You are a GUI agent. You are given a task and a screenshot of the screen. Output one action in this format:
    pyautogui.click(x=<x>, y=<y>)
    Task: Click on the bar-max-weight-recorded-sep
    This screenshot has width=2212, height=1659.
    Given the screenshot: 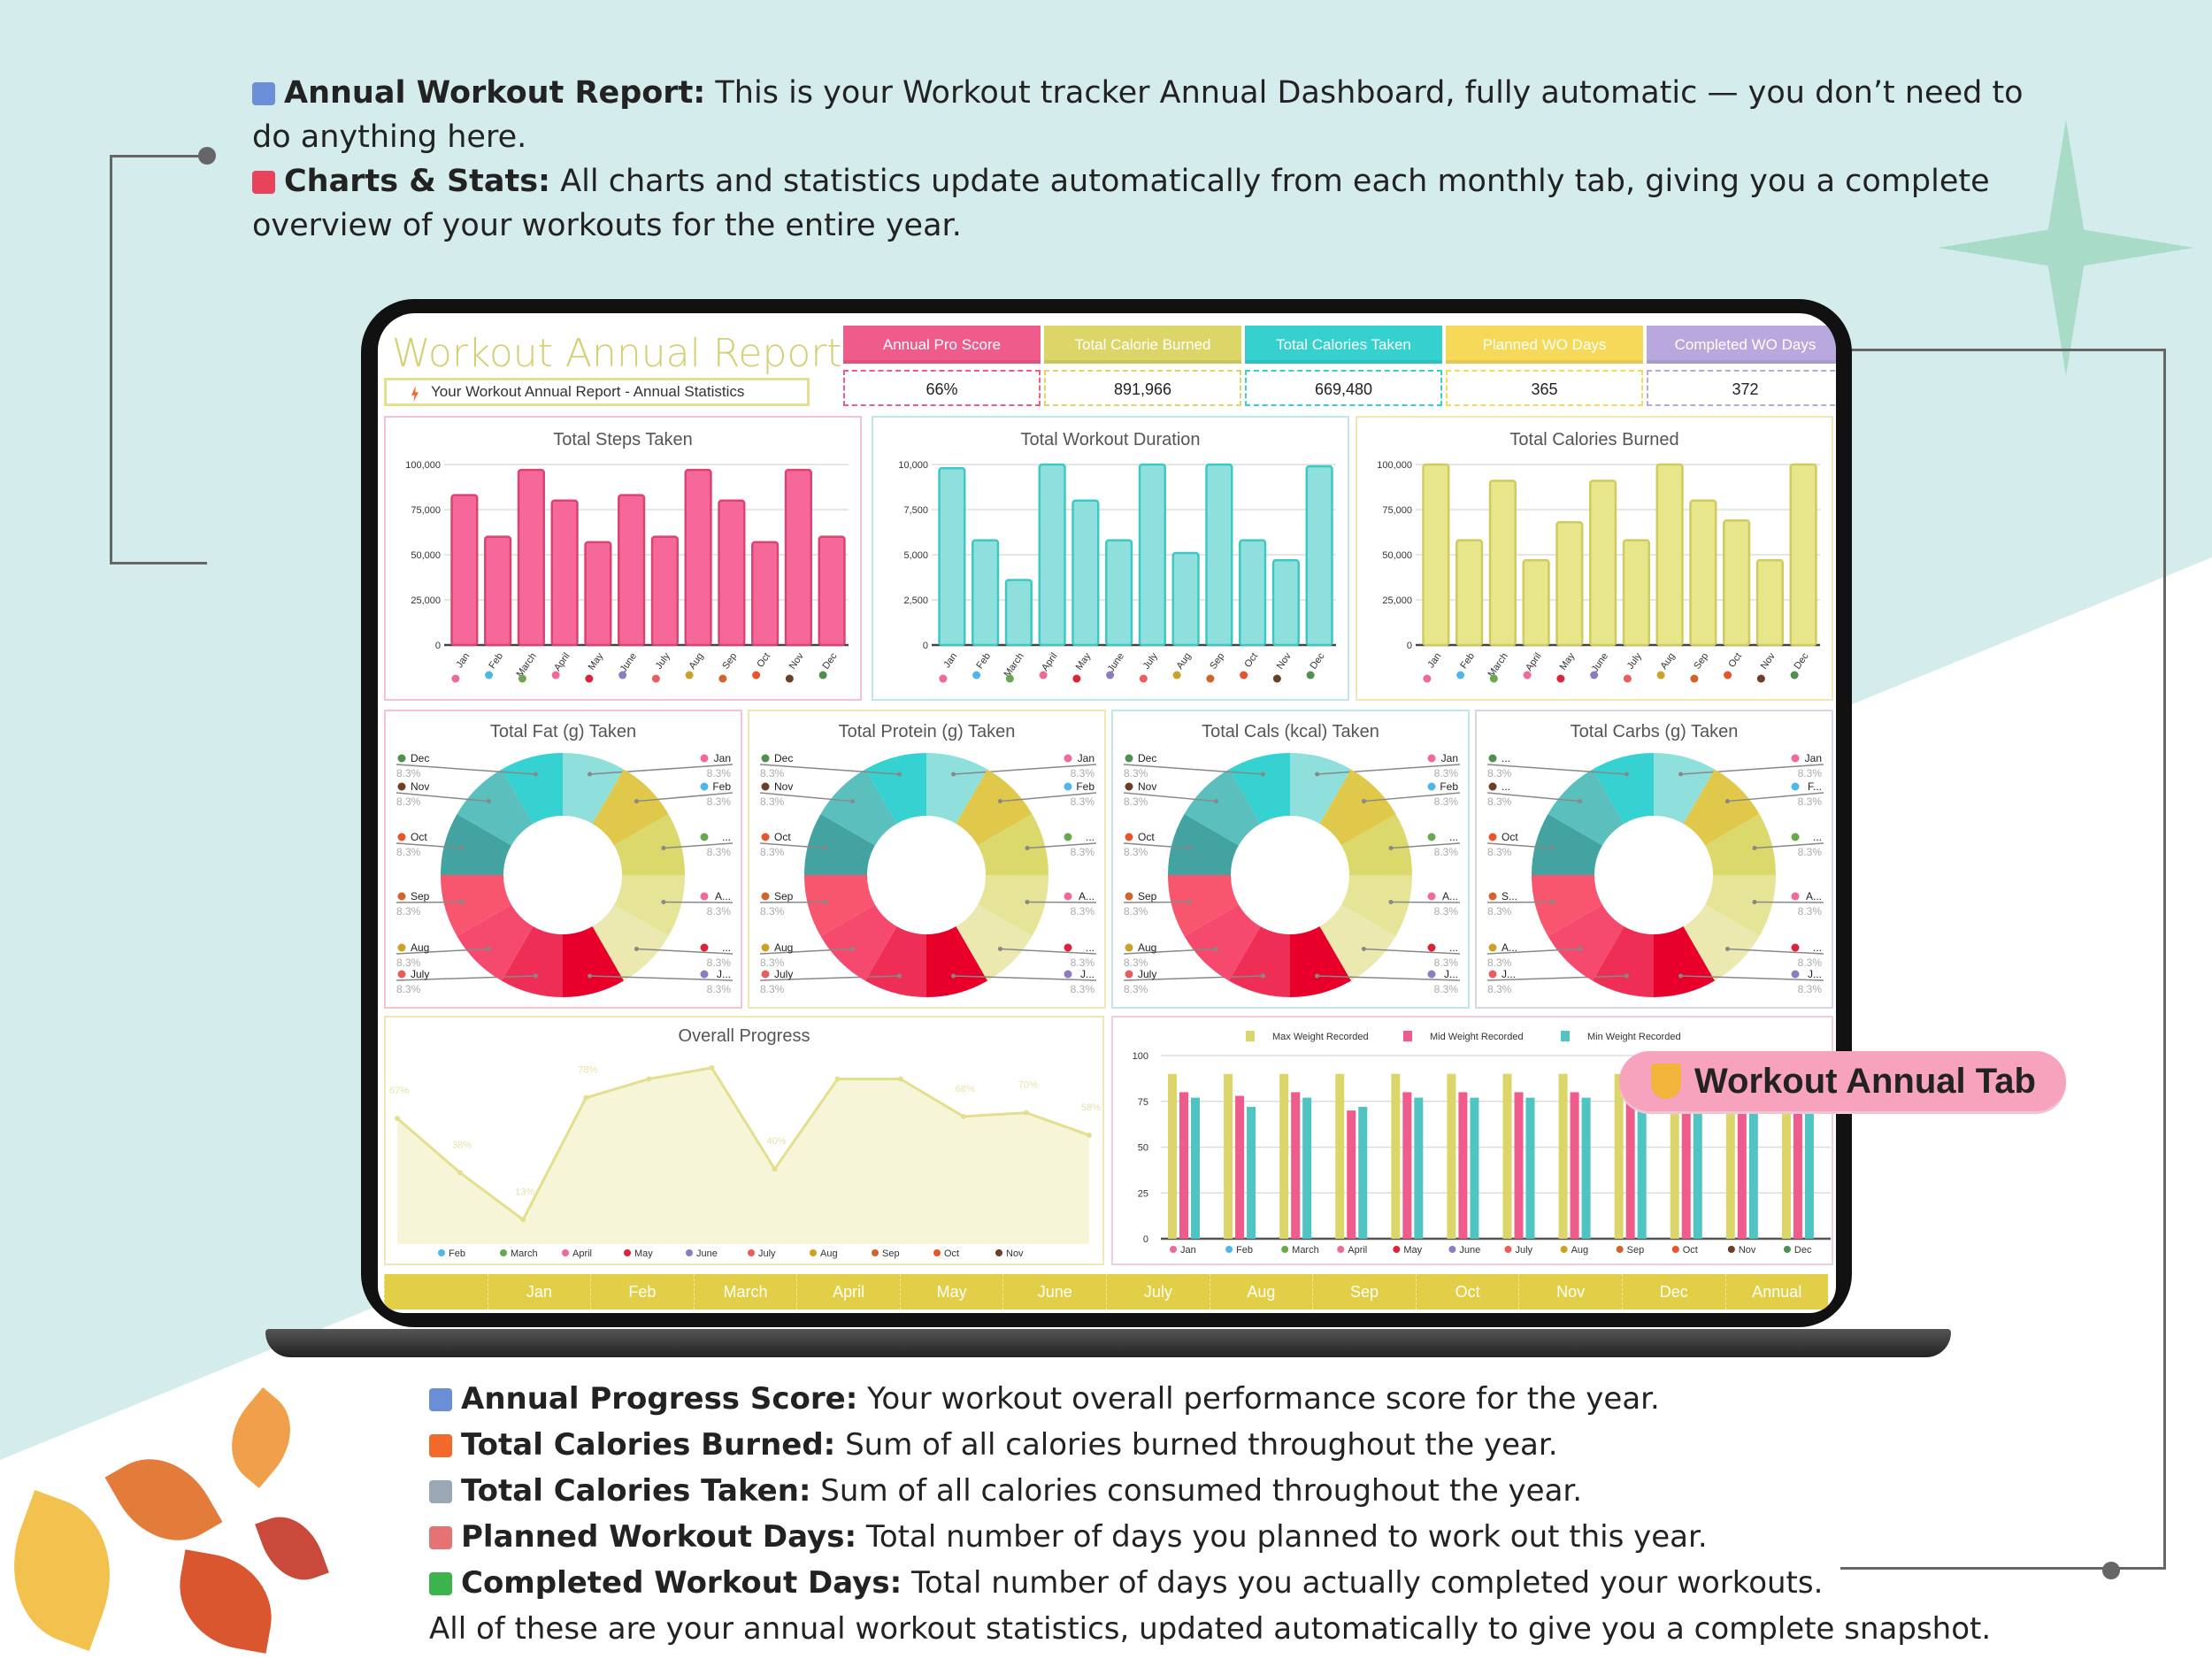 What is the action you would take?
    pyautogui.click(x=1619, y=1156)
    